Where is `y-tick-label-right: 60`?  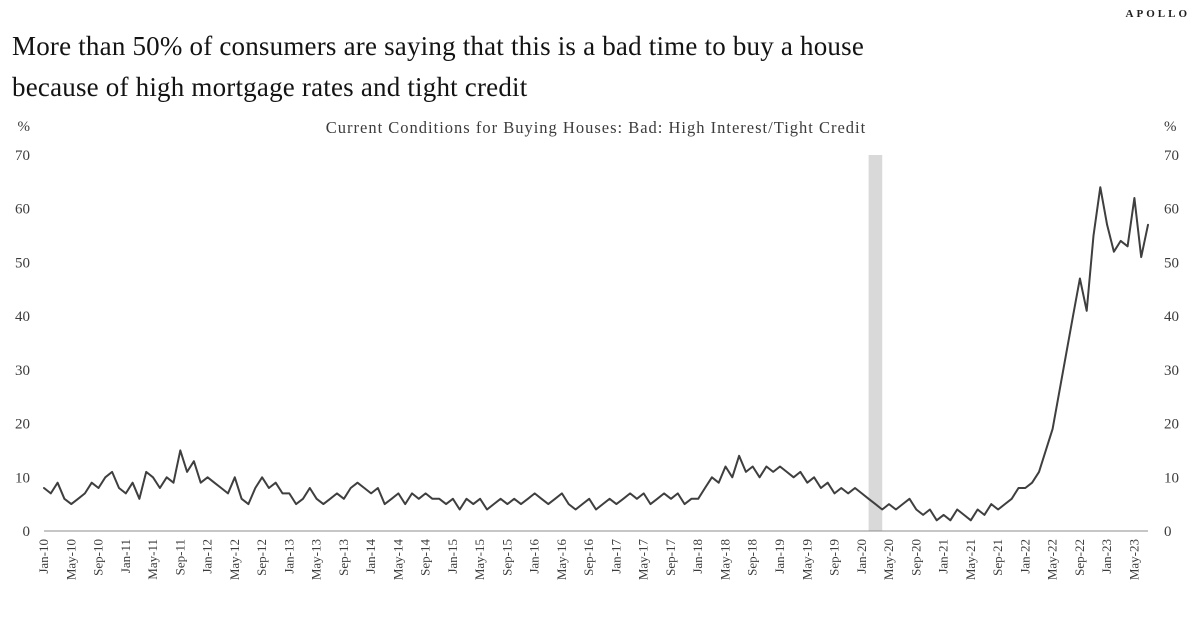 y-tick-label-right: 60 is located at coordinates (1171, 210).